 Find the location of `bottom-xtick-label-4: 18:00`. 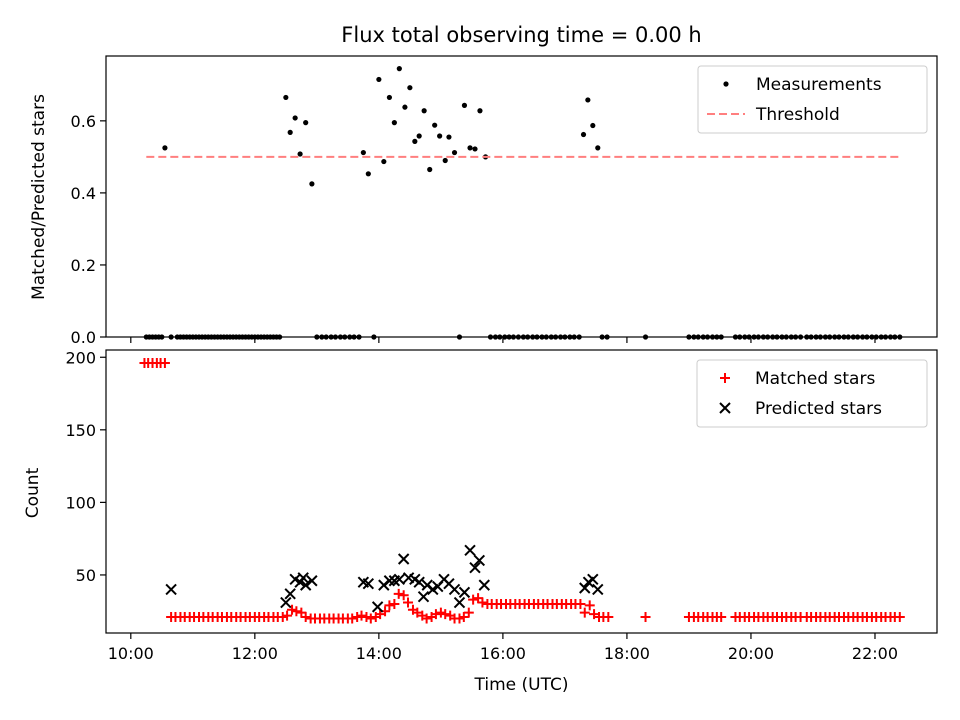

bottom-xtick-label-4: 18:00 is located at coordinates (627, 653).